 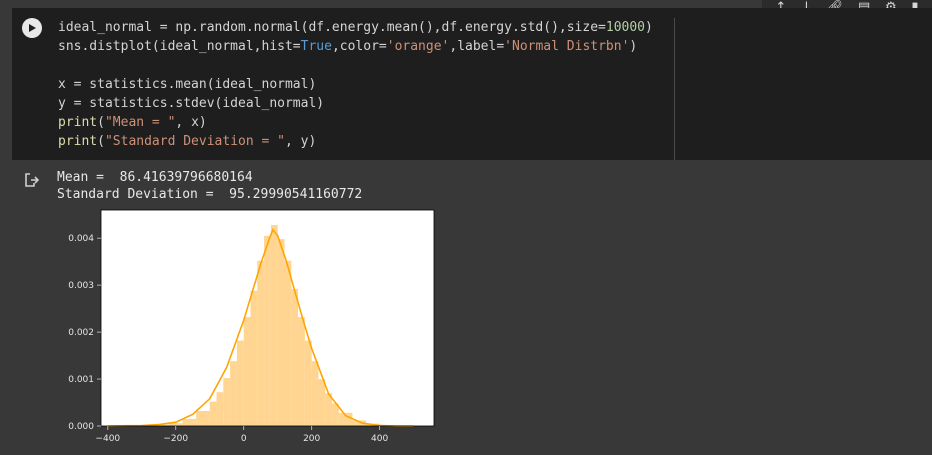 What do you see at coordinates (914, 8) in the screenshot?
I see `trash-icon: ▮` at bounding box center [914, 8].